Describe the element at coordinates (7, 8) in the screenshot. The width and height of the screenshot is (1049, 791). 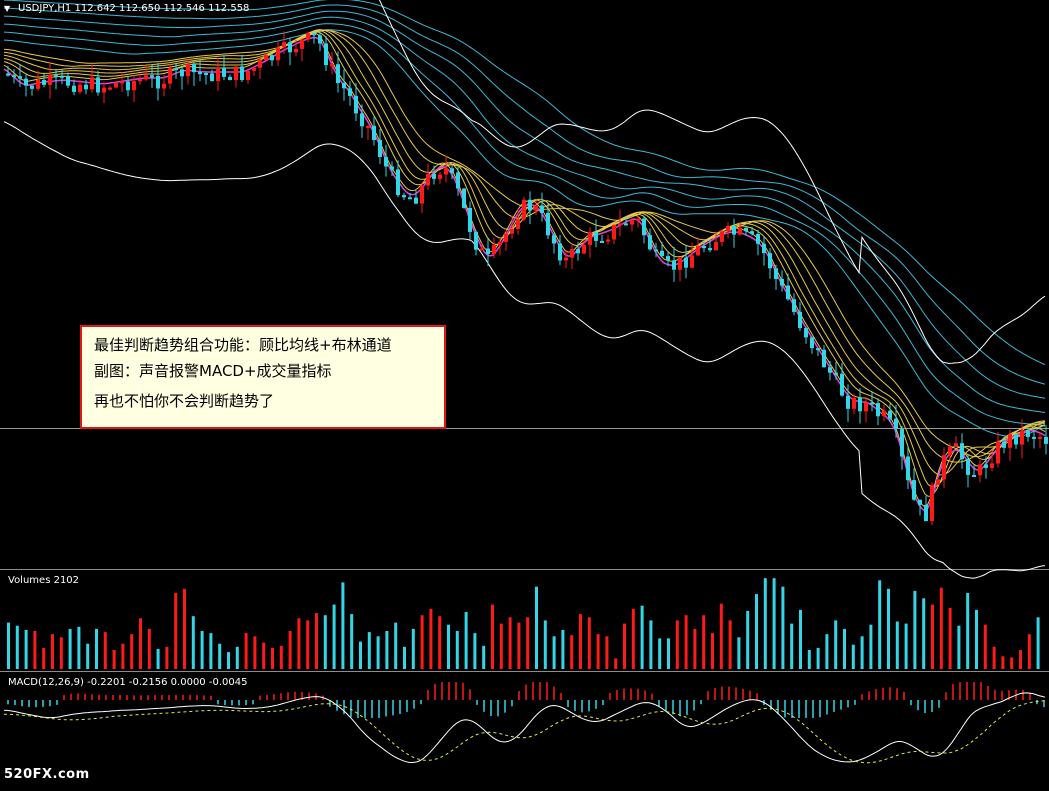
I see `dropdown-arrow-icon: ▼` at that location.